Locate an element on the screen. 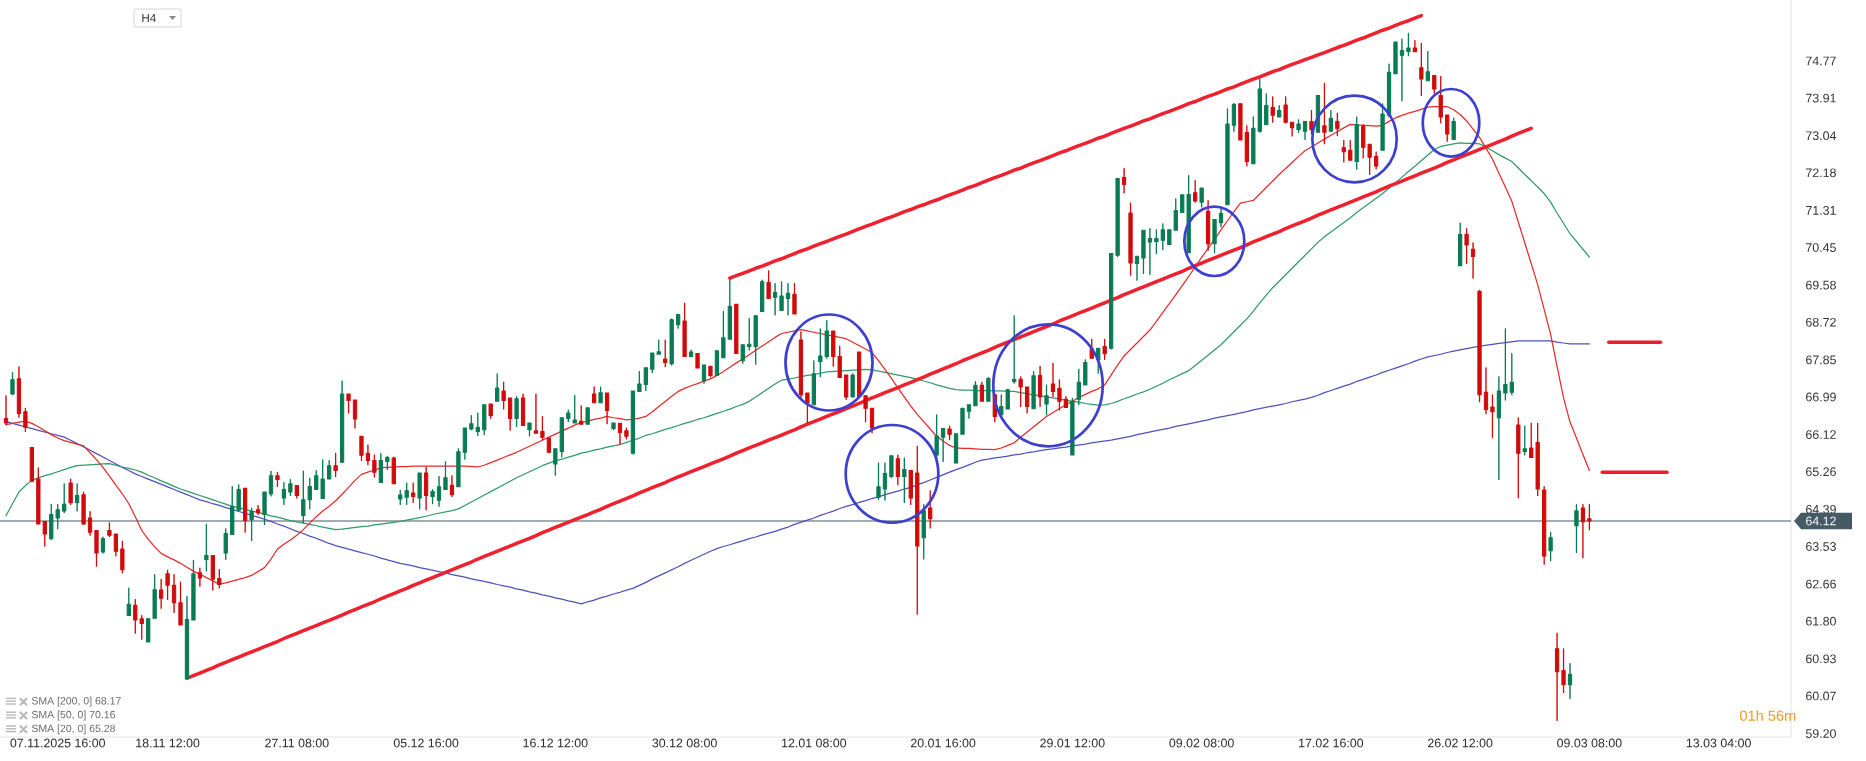 This screenshot has width=1866, height=761. y-tick-label: 73.91 is located at coordinates (1821, 98).